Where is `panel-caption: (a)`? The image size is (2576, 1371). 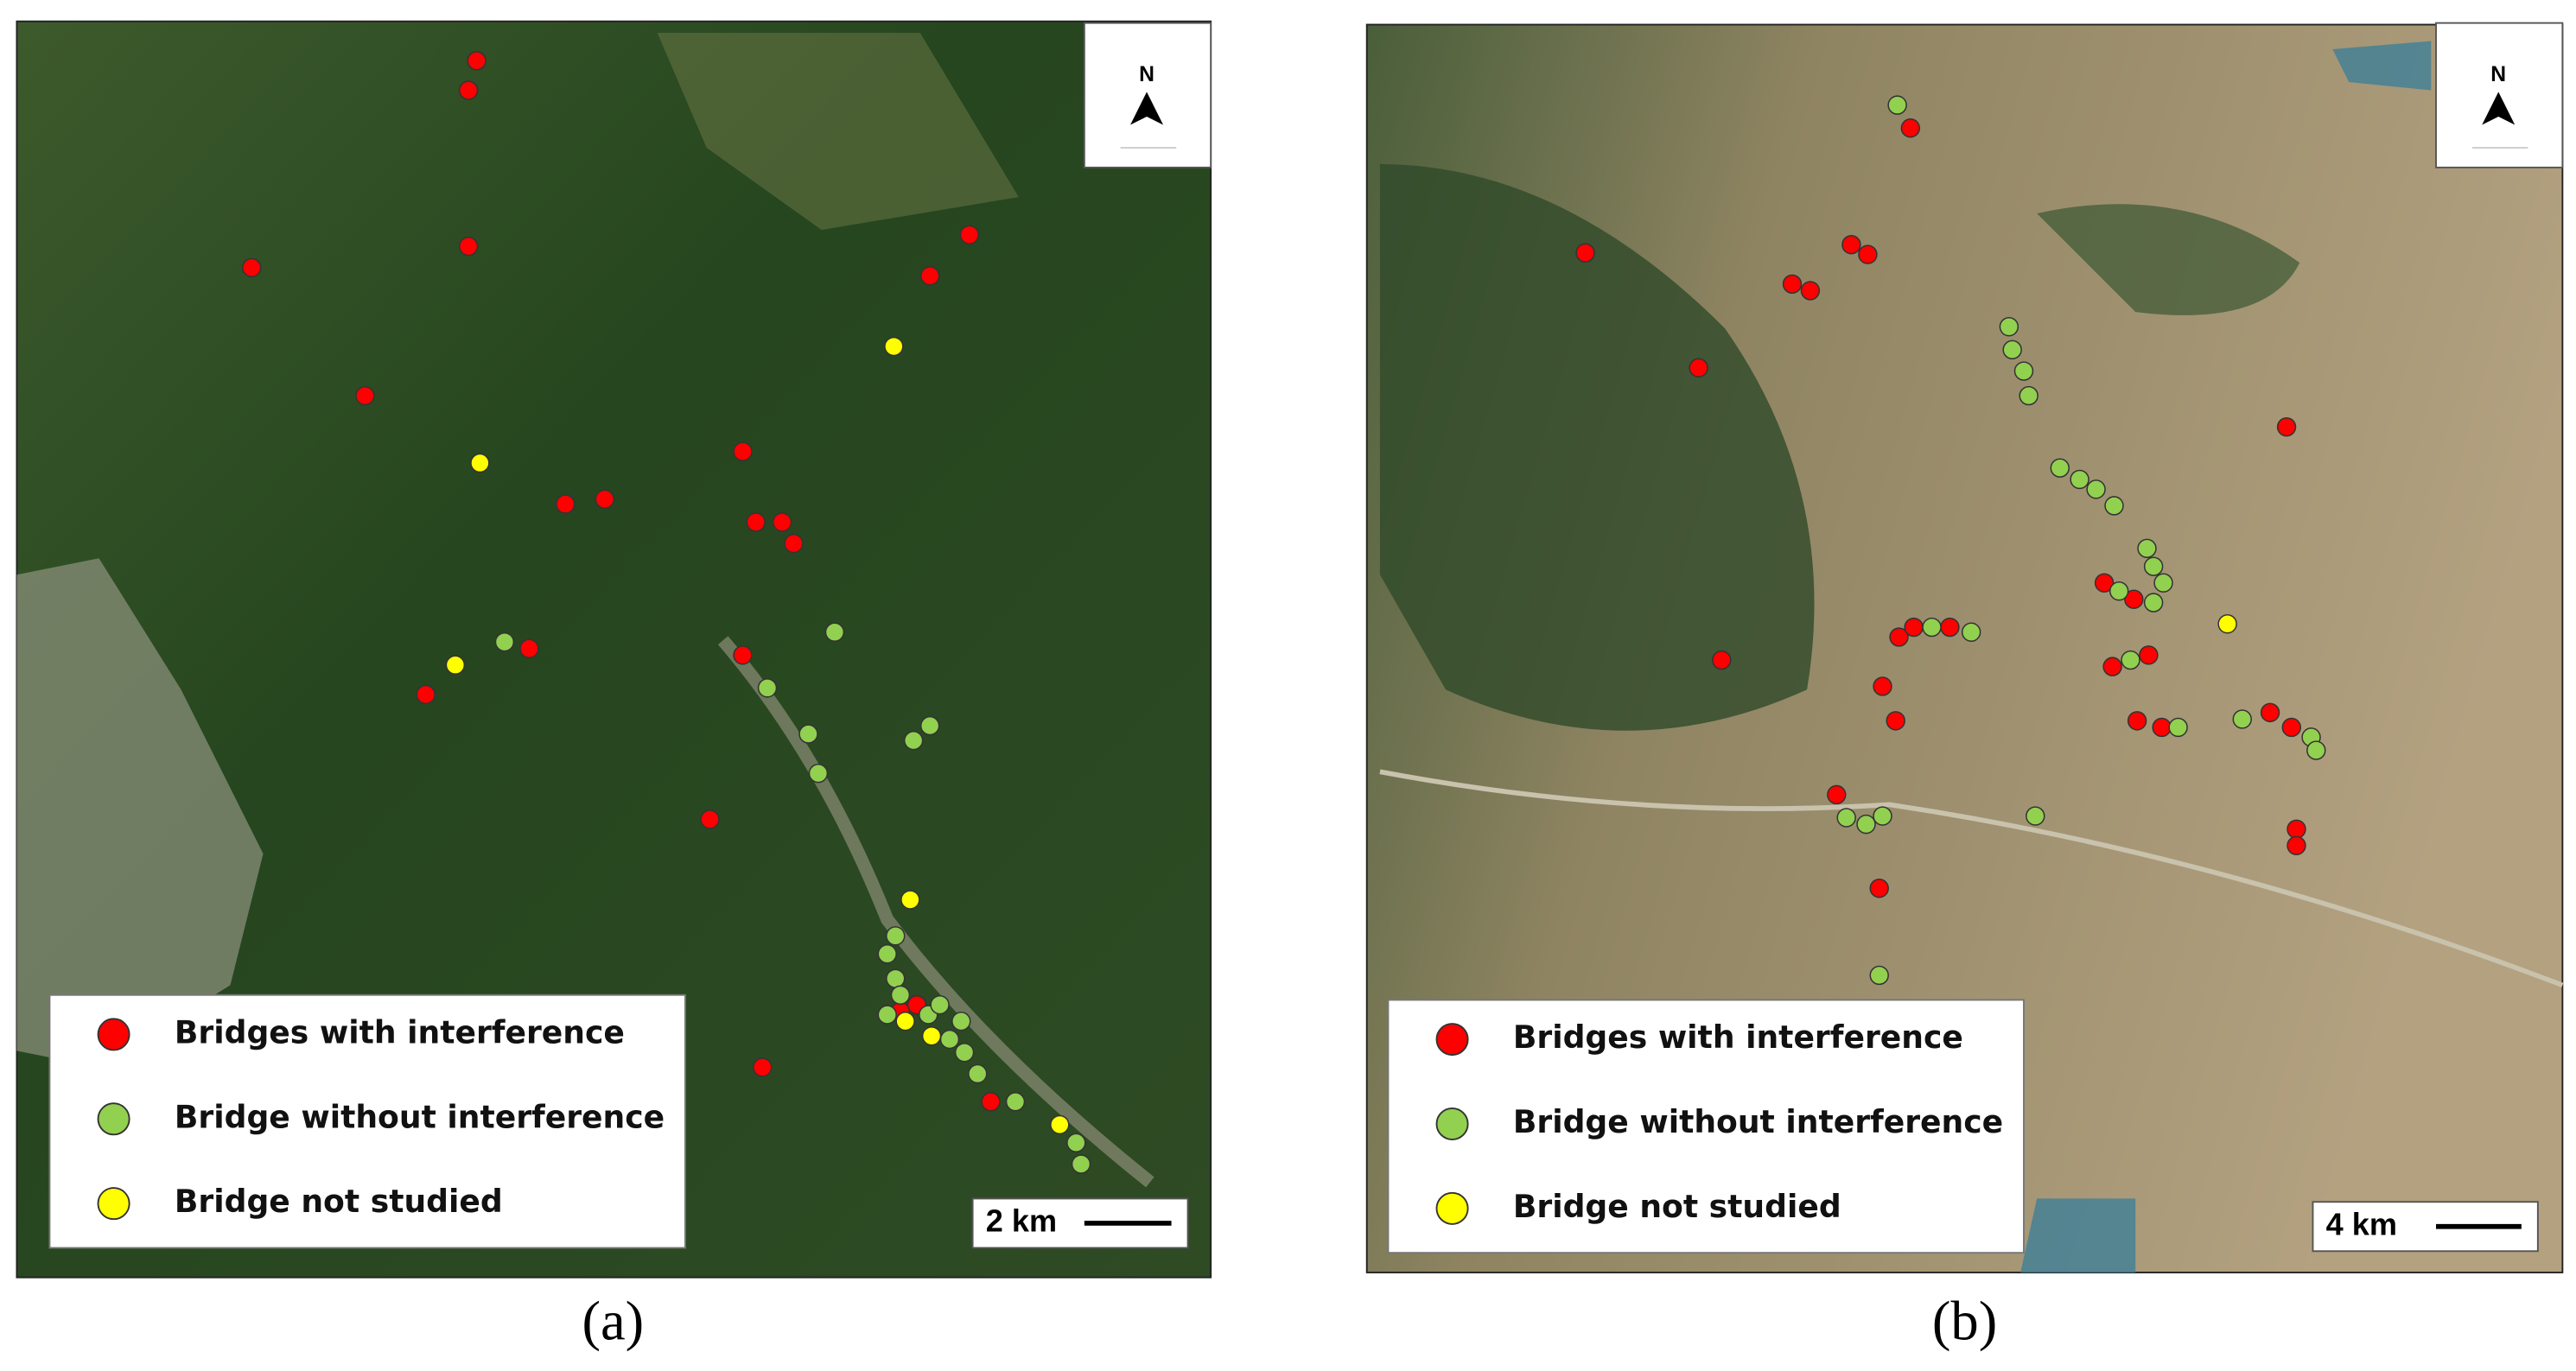 panel-caption: (a) is located at coordinates (613, 1321).